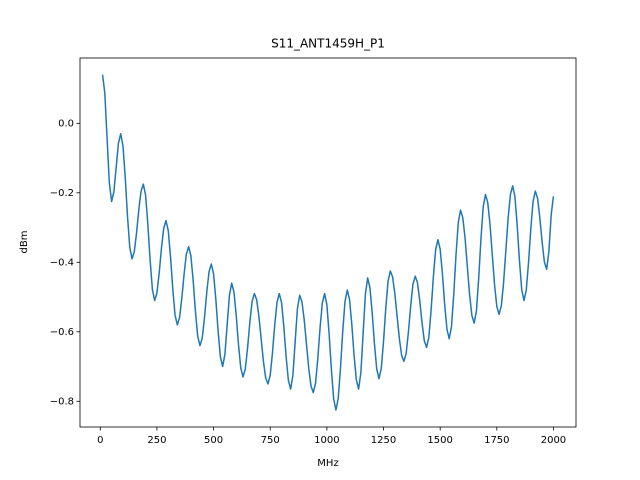 This screenshot has width=640, height=480. Describe the element at coordinates (326, 440) in the screenshot. I see `x-tick-label: 1000` at that location.